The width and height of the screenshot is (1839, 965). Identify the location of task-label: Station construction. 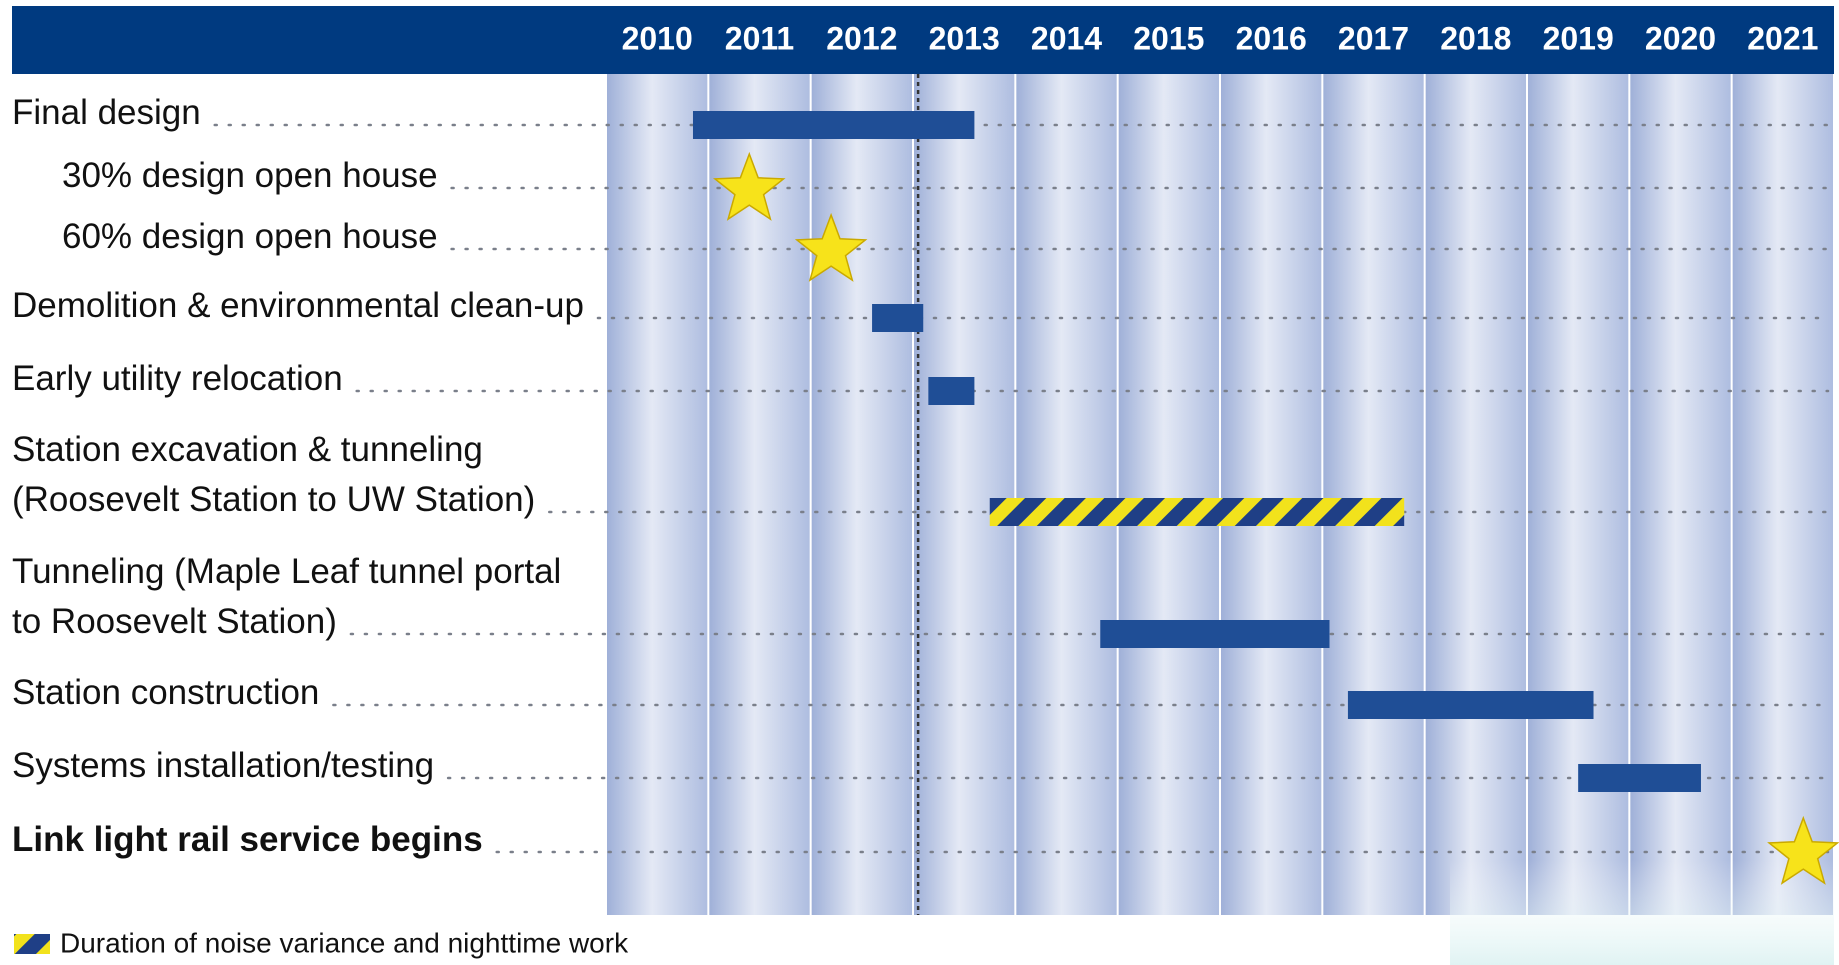
(165, 692).